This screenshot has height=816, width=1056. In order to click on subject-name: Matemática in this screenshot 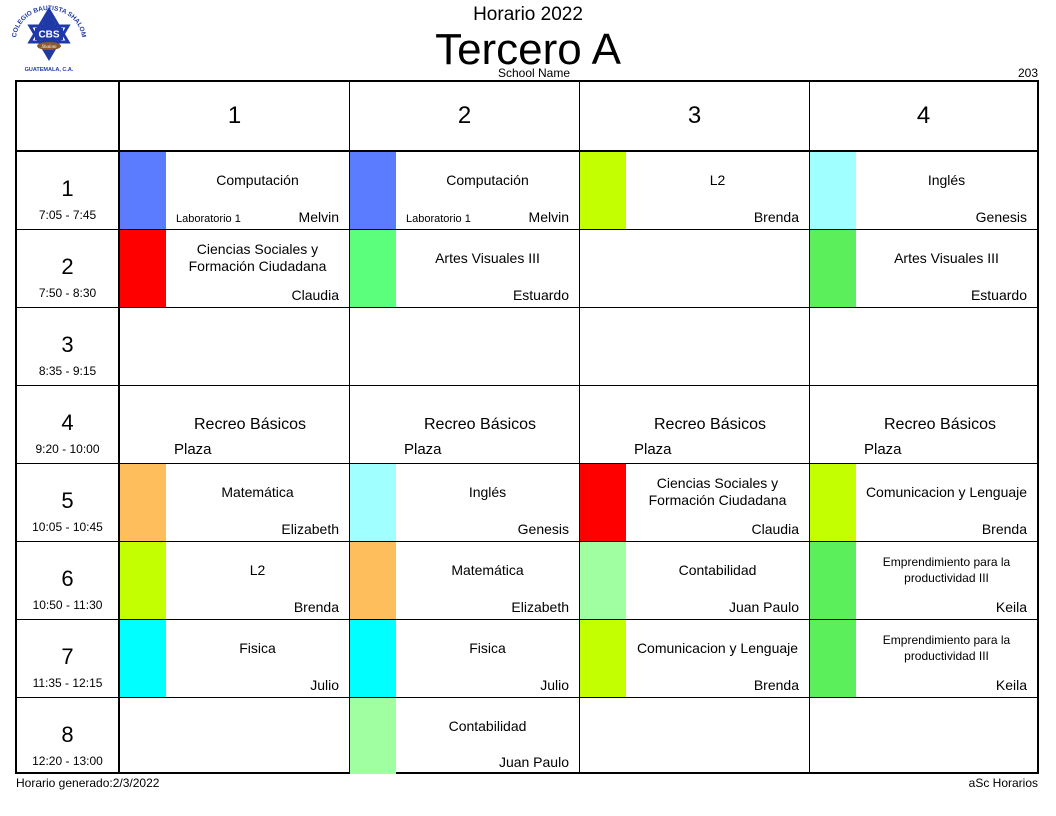, I will do `click(487, 569)`.